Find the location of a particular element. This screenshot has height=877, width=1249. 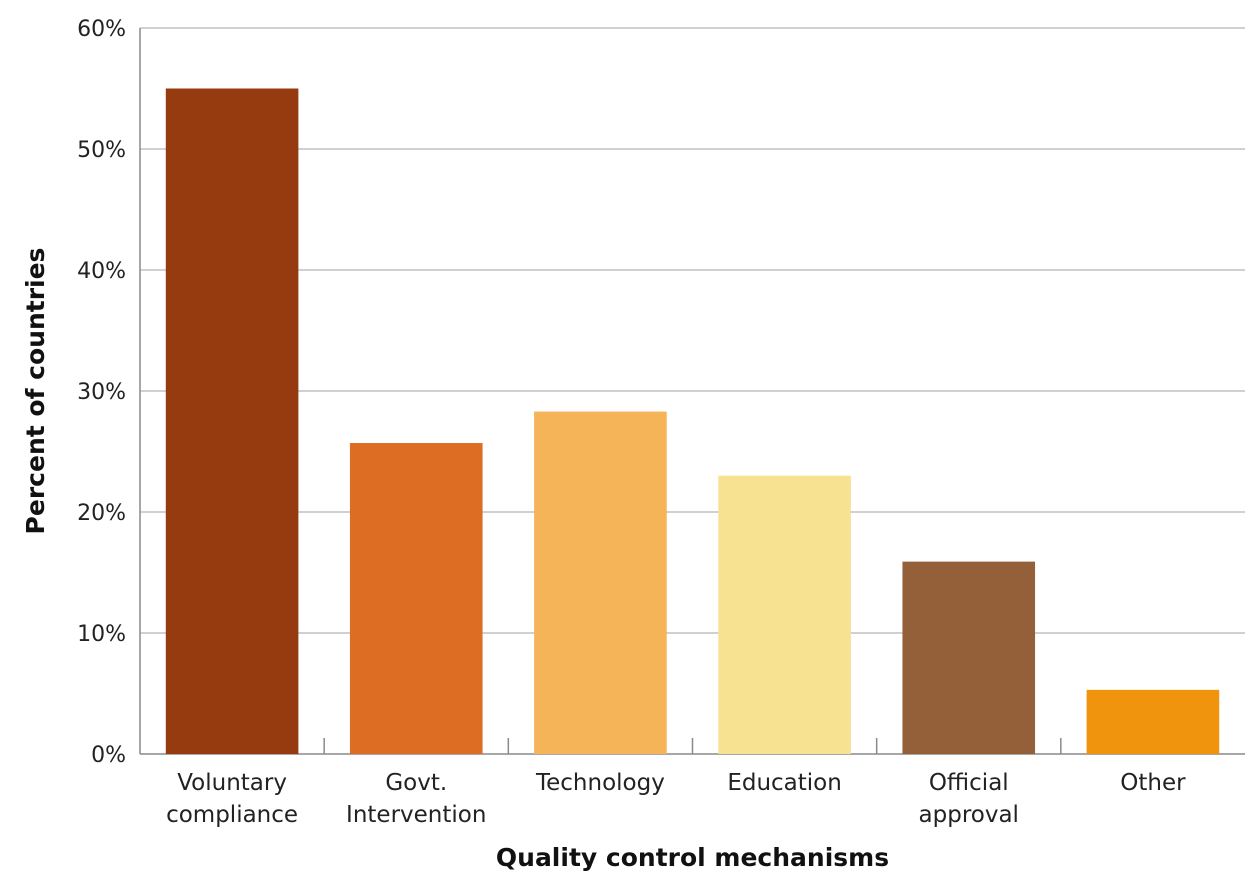

x-axis-title: Quality control mechanisms is located at coordinates (692, 857).